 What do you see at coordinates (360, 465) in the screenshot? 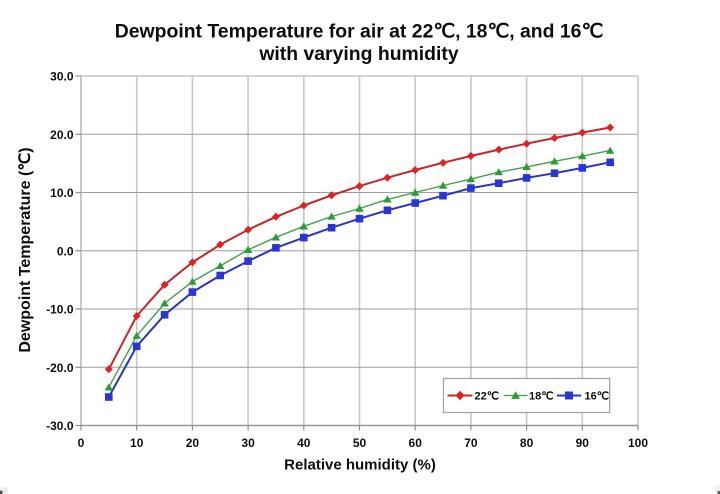
I see `svg-text: Relative humidity (%)` at bounding box center [360, 465].